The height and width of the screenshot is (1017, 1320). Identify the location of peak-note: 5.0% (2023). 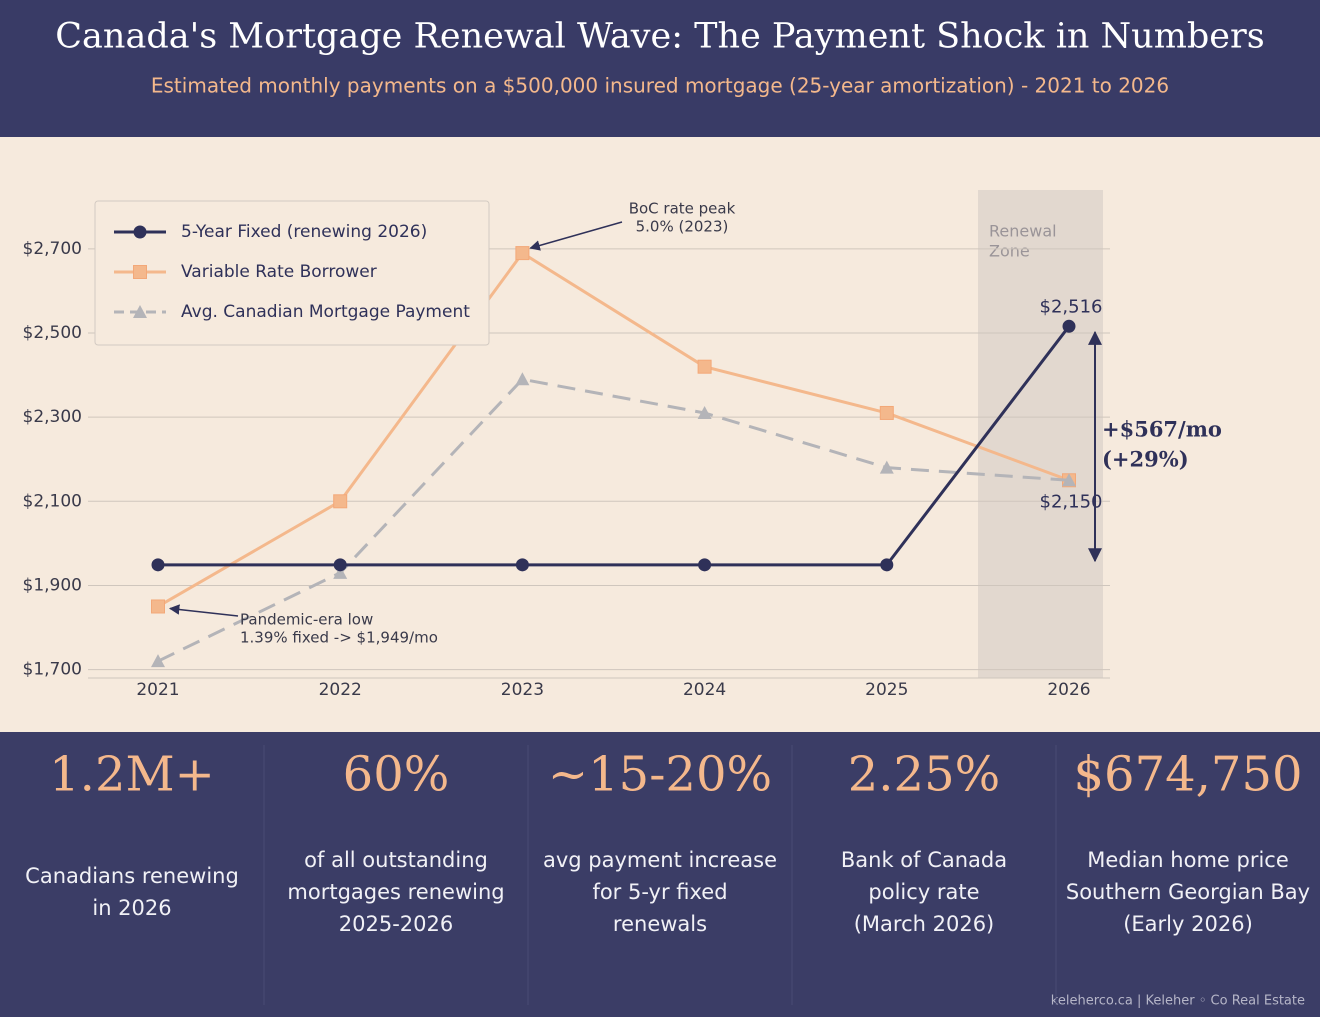
(682, 227).